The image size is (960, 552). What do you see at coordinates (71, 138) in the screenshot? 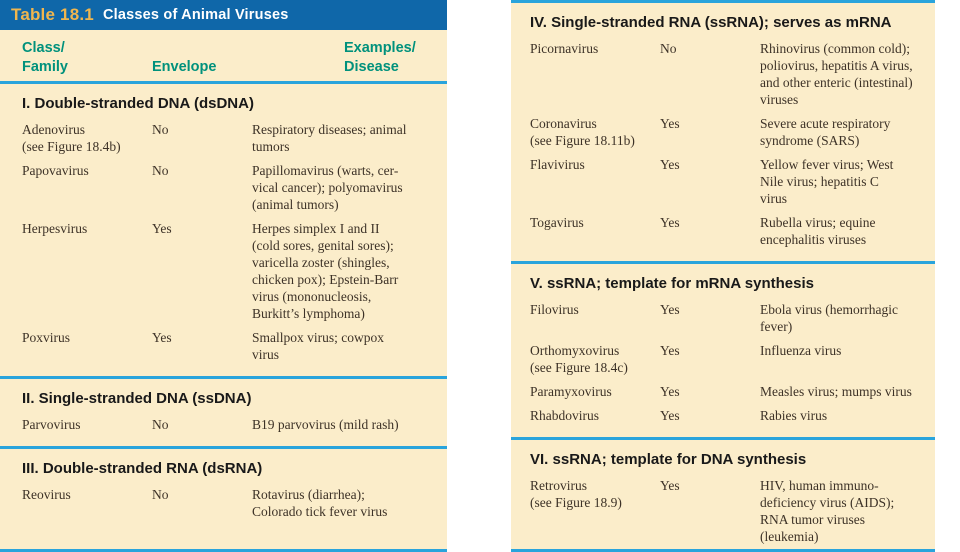
I see `family-cell: Adenovirus (see Figure 18.4b)` at bounding box center [71, 138].